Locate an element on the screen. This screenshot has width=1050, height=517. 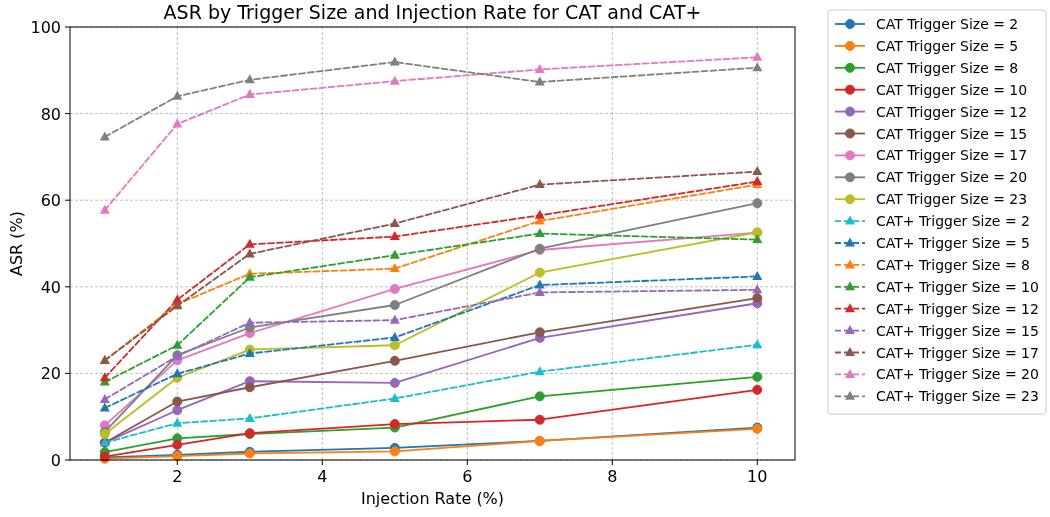
y-tick-label: 40 is located at coordinates (50, 287).